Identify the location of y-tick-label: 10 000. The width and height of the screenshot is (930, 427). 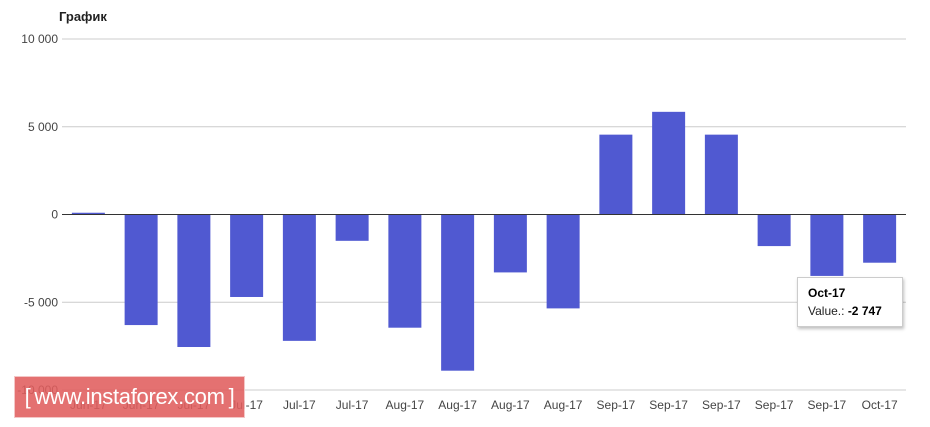
(39, 39).